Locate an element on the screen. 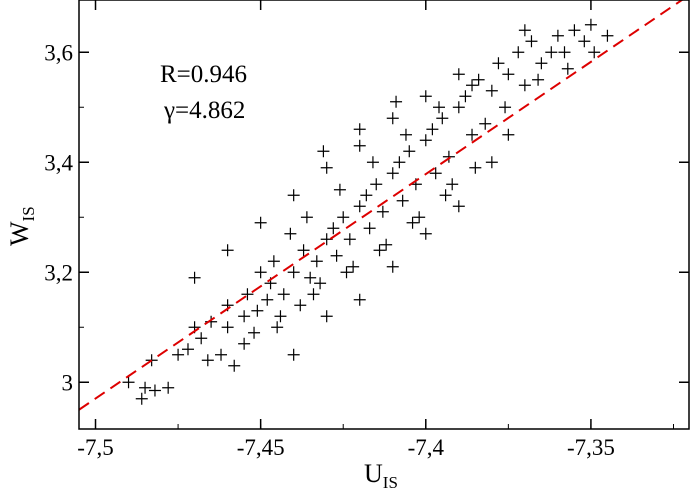 The height and width of the screenshot is (496, 690). y-tick-label: 3 is located at coordinates (68, 382).